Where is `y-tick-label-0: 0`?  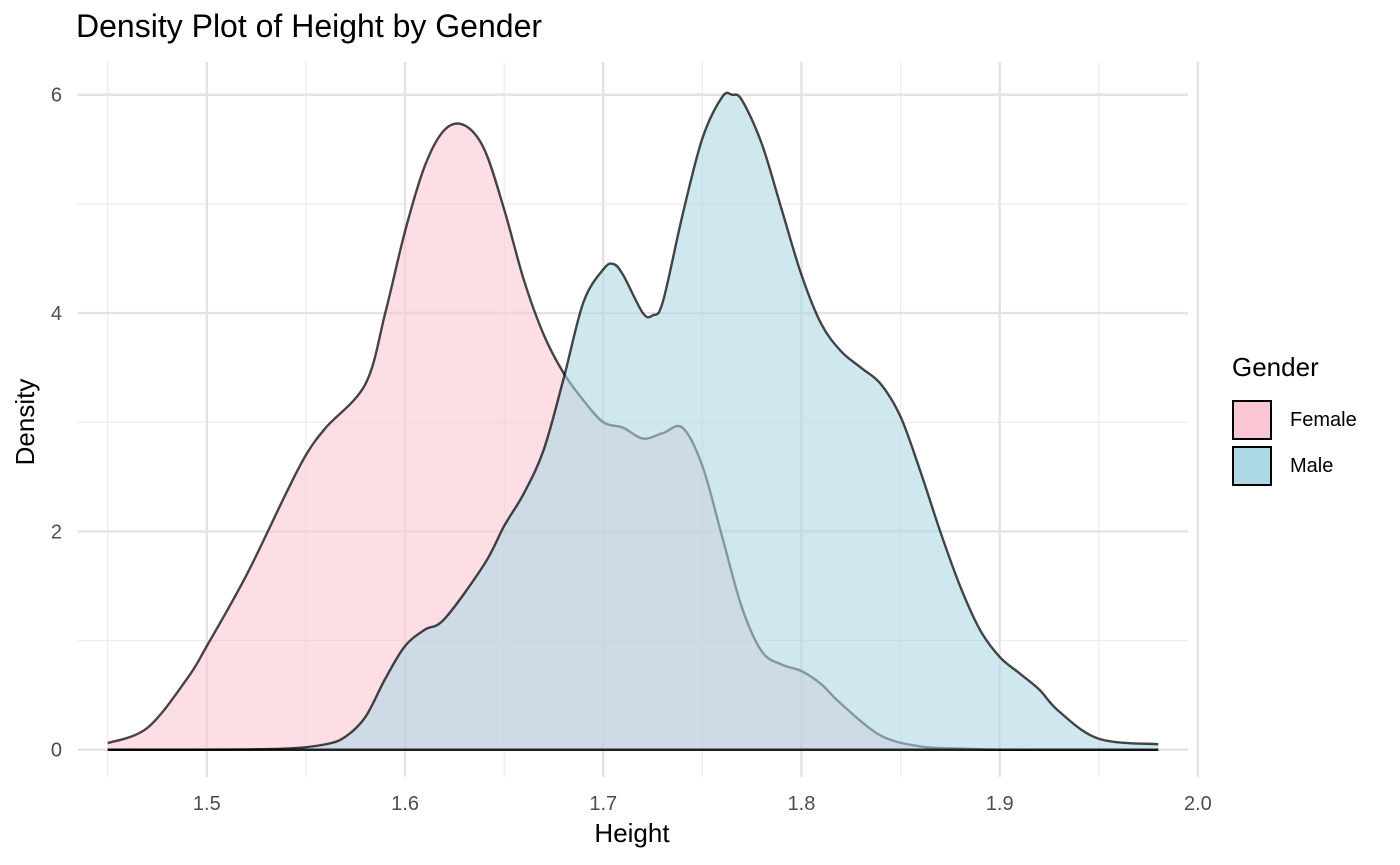 y-tick-label-0: 0 is located at coordinates (56, 751).